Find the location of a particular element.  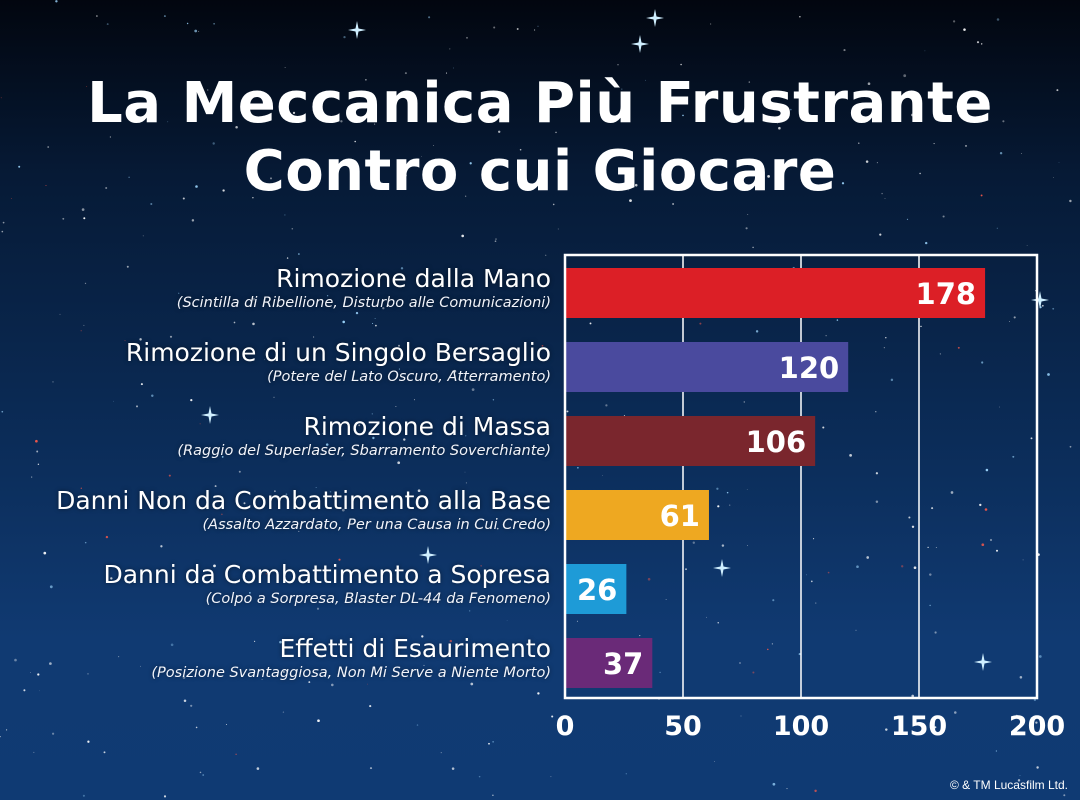

category-name: Danni da Combattimento a Sopresa is located at coordinates (327, 574).